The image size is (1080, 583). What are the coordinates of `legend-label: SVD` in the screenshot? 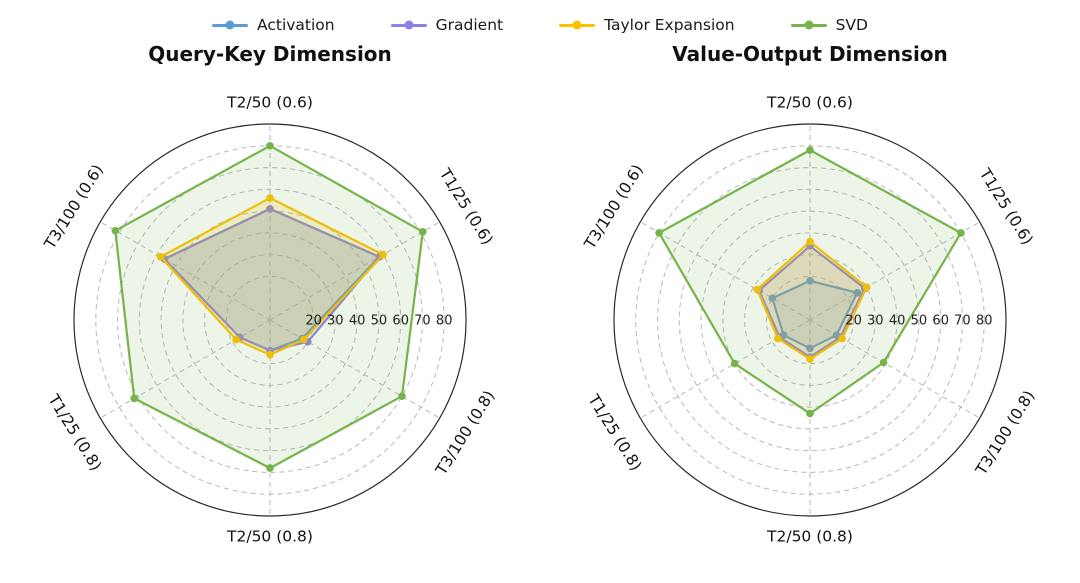 It's located at (851, 25).